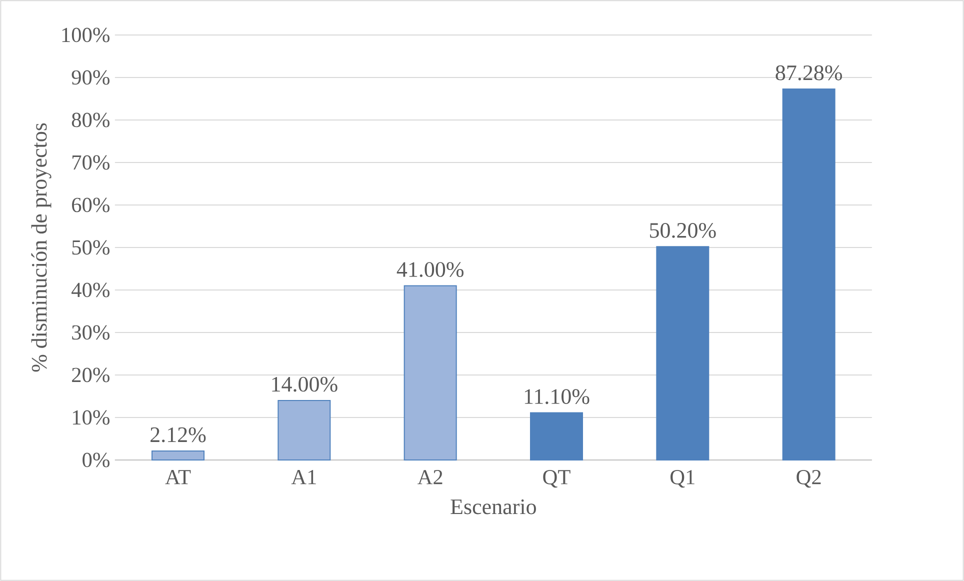 The image size is (964, 581). I want to click on y-tick-label: 30%, so click(91, 332).